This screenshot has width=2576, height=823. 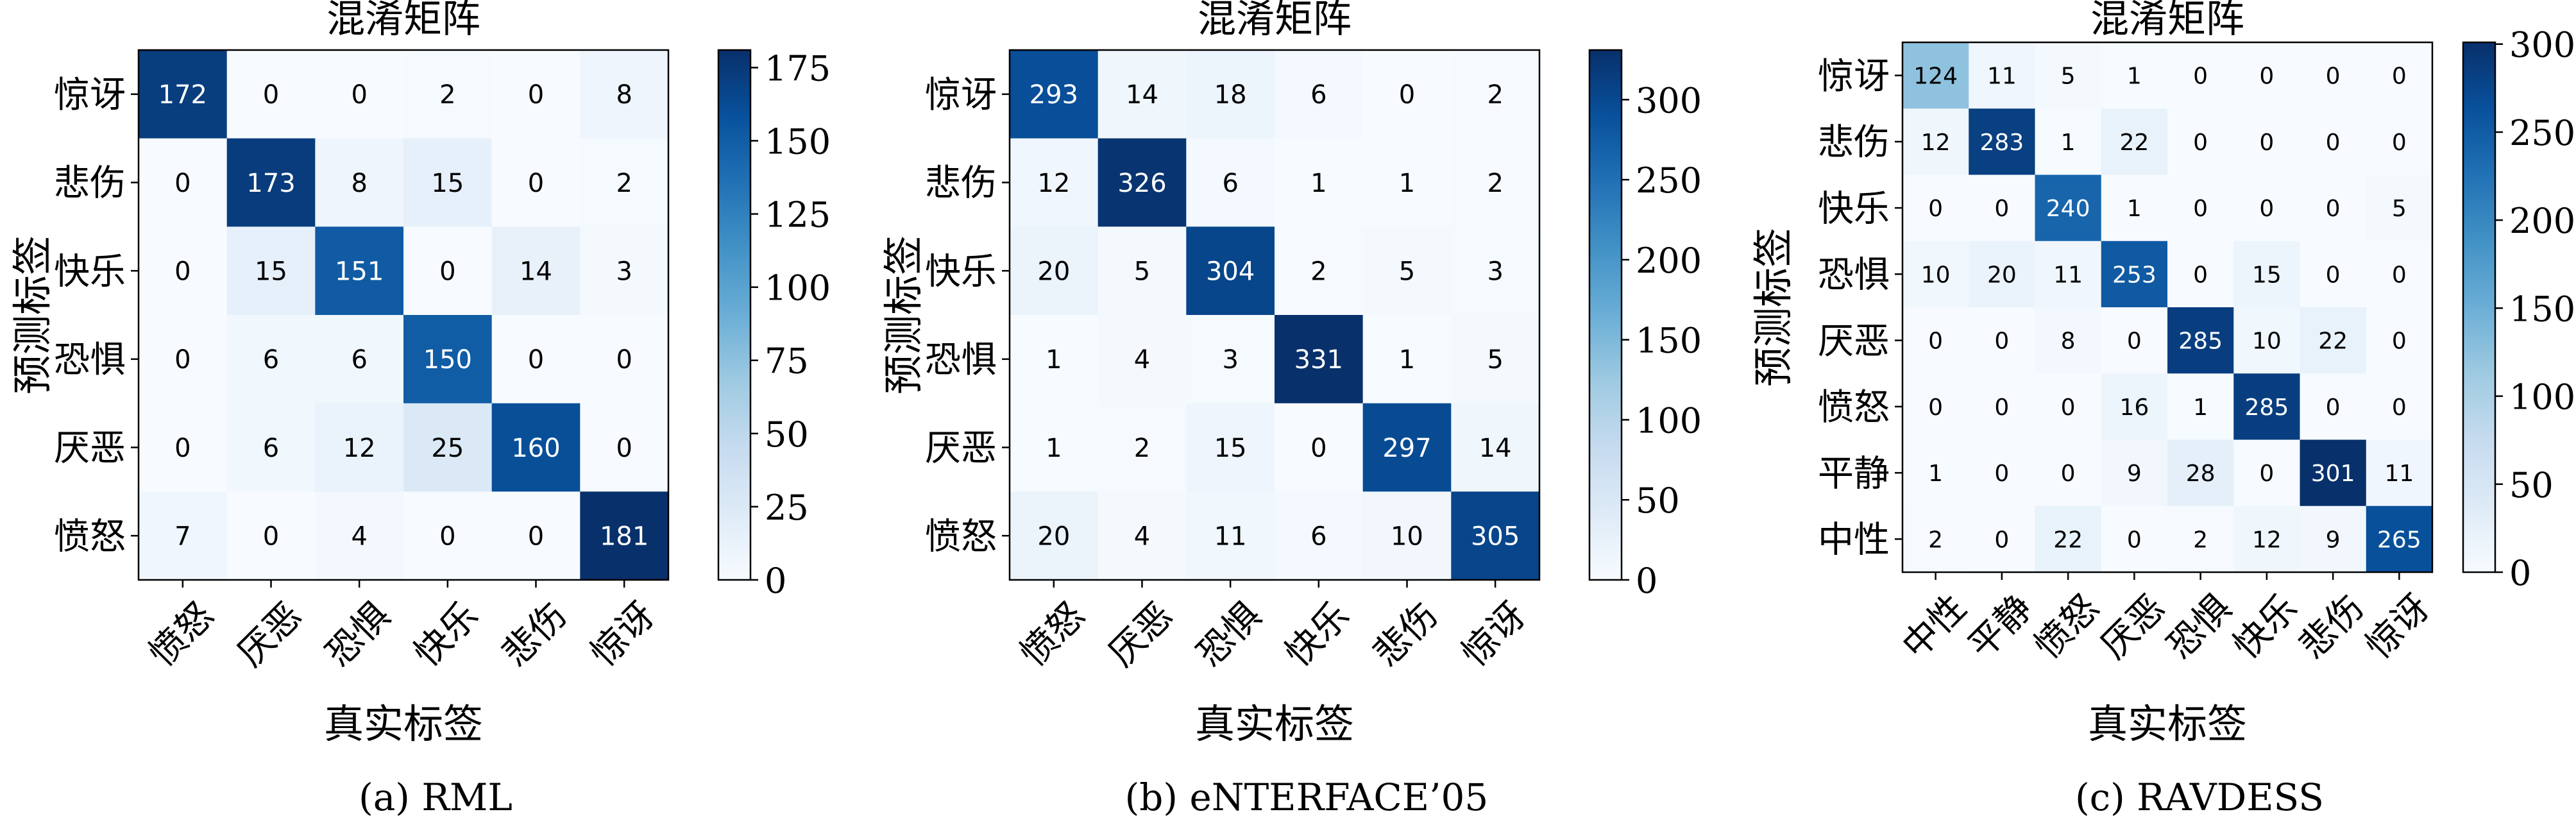 What do you see at coordinates (1406, 635) in the screenshot?
I see `x-tick-label: 悲伤` at bounding box center [1406, 635].